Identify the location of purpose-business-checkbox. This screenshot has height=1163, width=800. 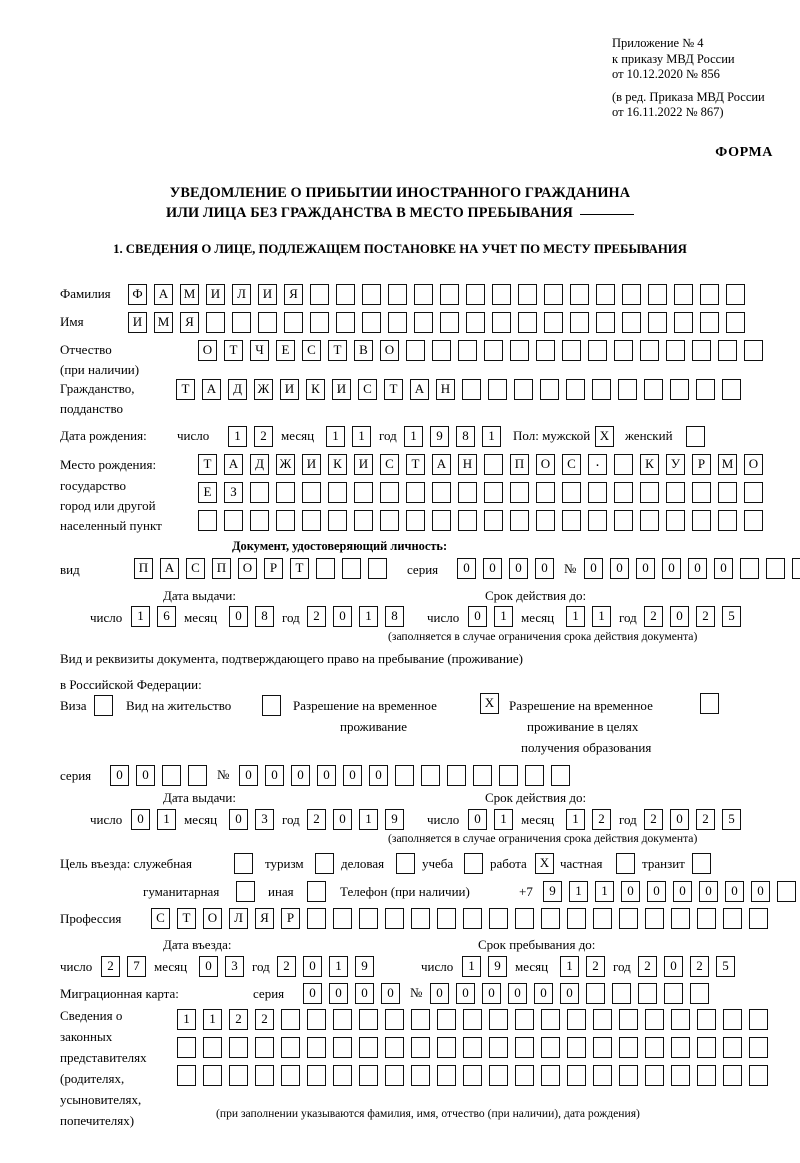
(405, 863).